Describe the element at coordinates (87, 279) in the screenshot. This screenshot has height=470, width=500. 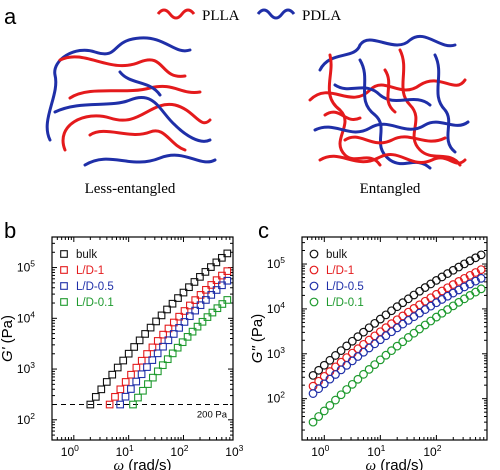
I see `legend: bulk L/D-1 L/D-0.5 L/D-0.1` at that location.